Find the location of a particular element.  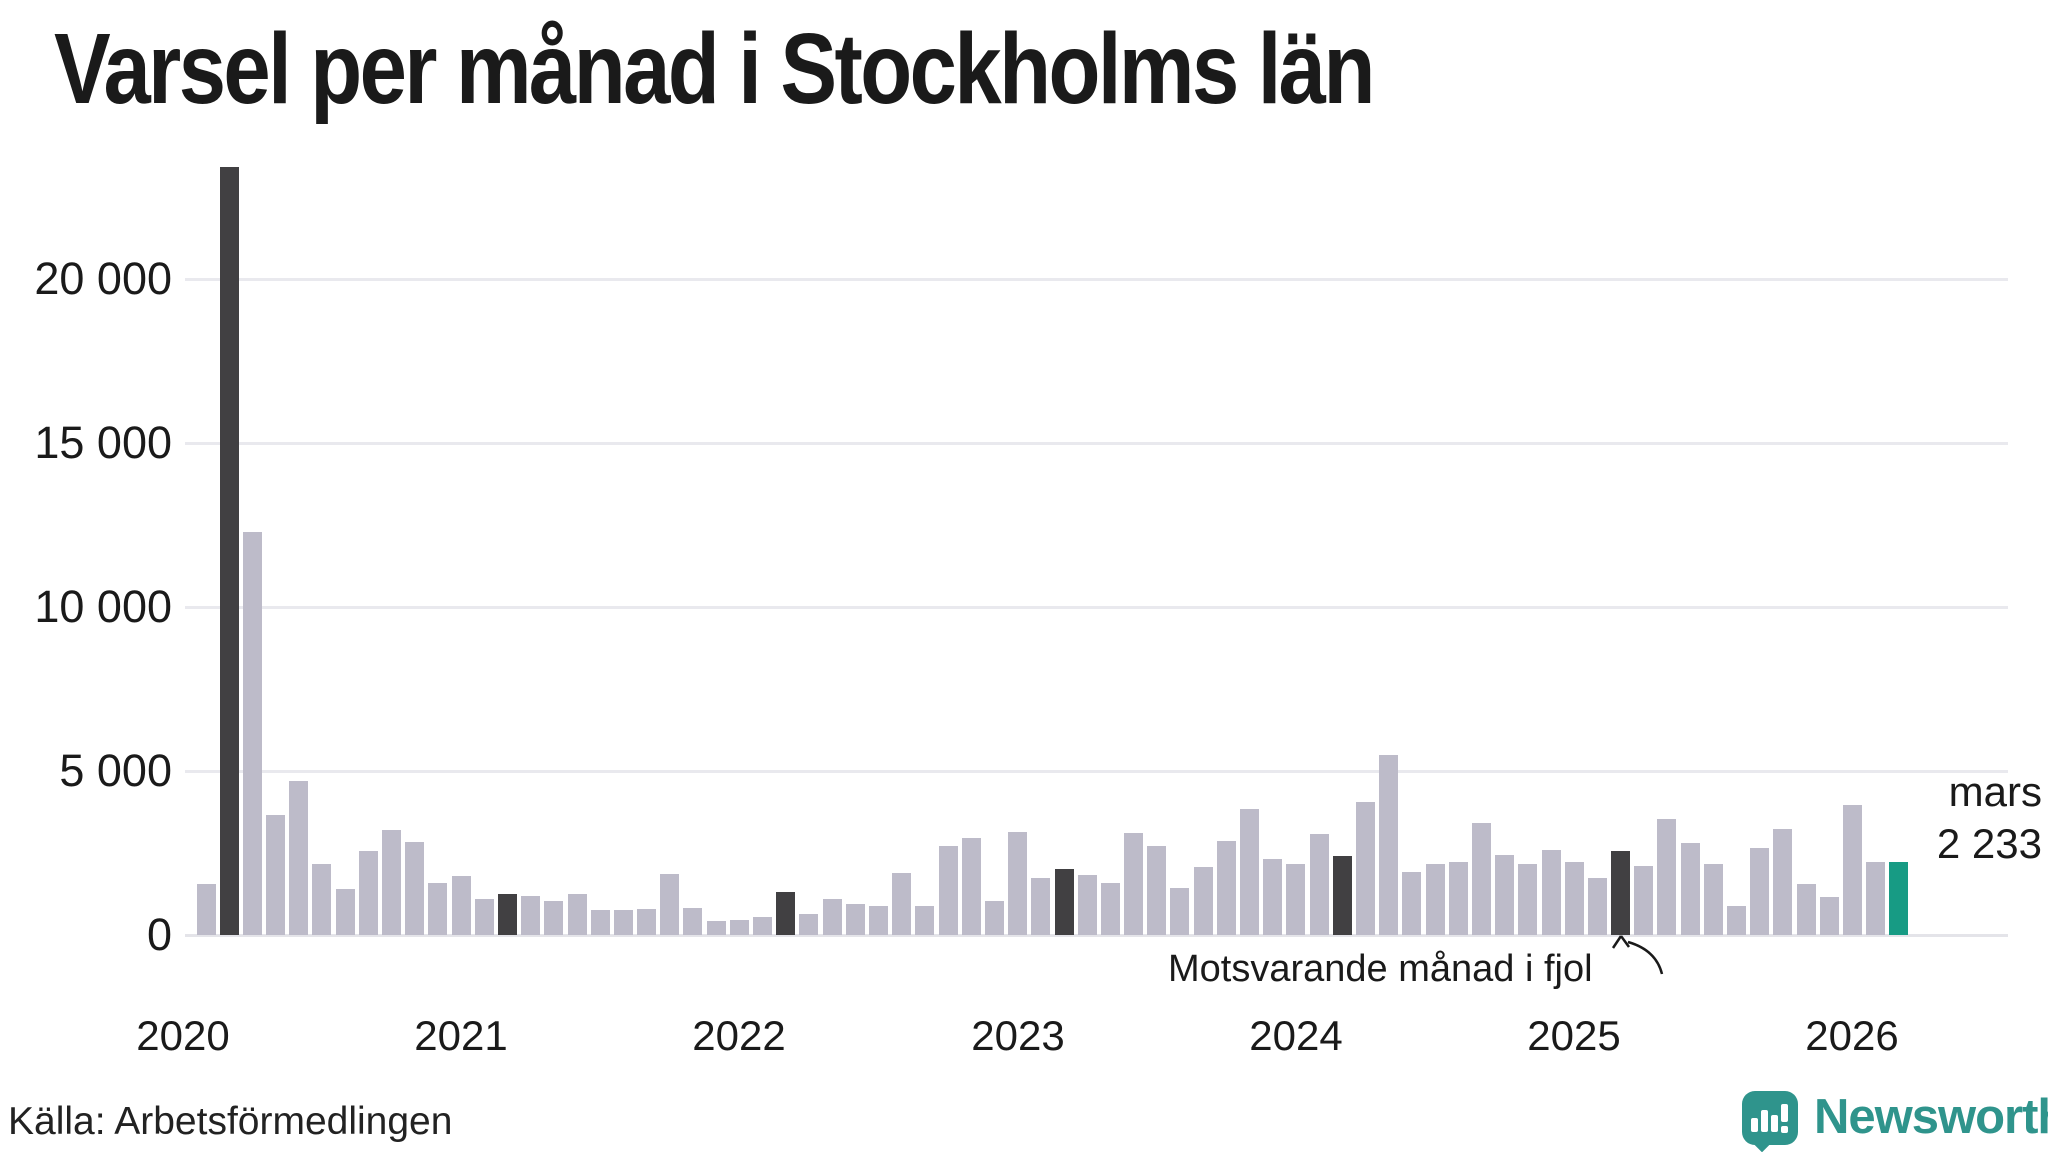

annotation-label: Motsvarande månad i fjol is located at coordinates (1380, 969).